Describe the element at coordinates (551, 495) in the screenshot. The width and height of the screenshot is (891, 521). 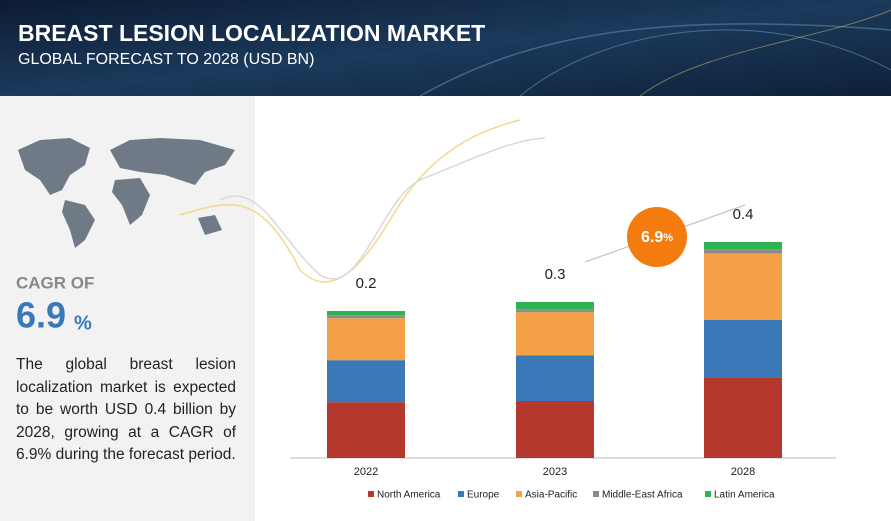
I see `legend-label: Asia-Pacific` at that location.